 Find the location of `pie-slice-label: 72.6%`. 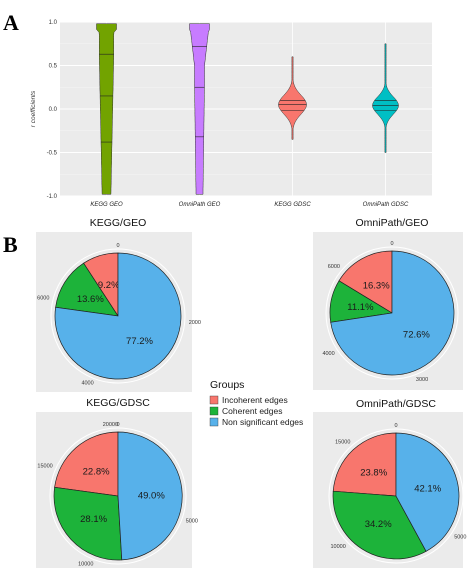

pie-slice-label: 72.6% is located at coordinates (416, 335).